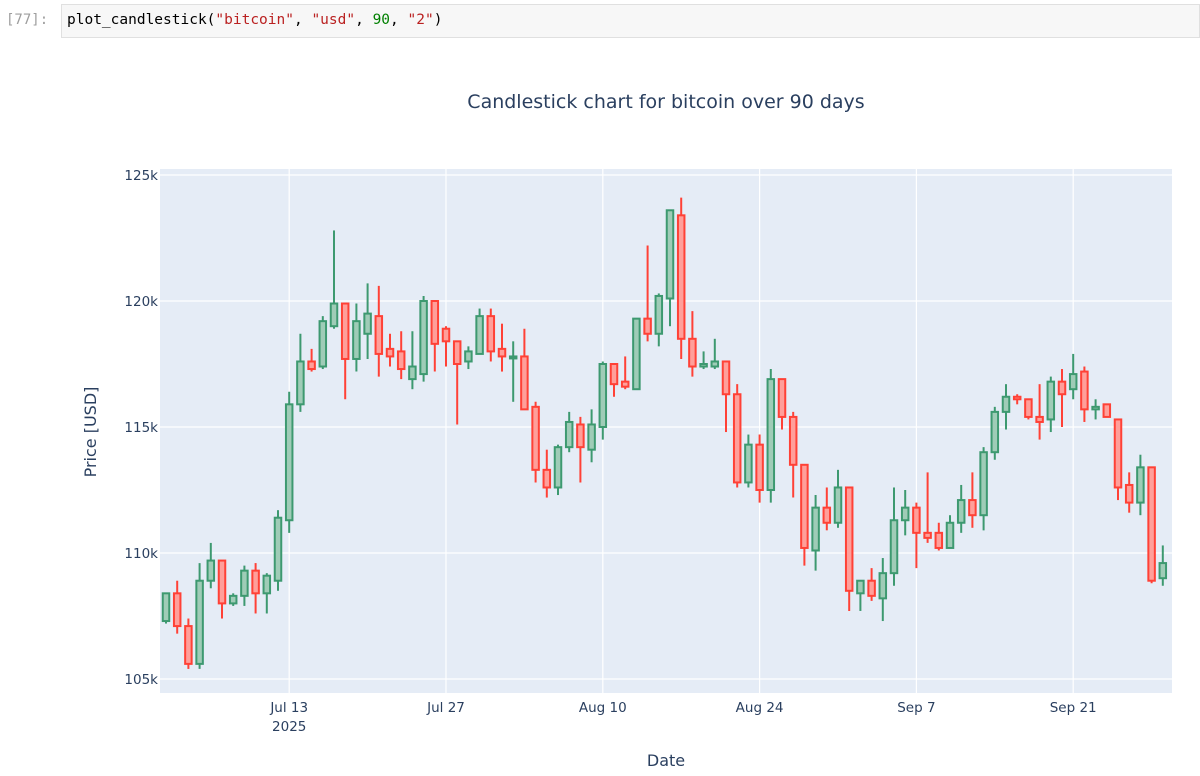  Describe the element at coordinates (364, 20) in the screenshot. I see `code-sep: ,` at that location.